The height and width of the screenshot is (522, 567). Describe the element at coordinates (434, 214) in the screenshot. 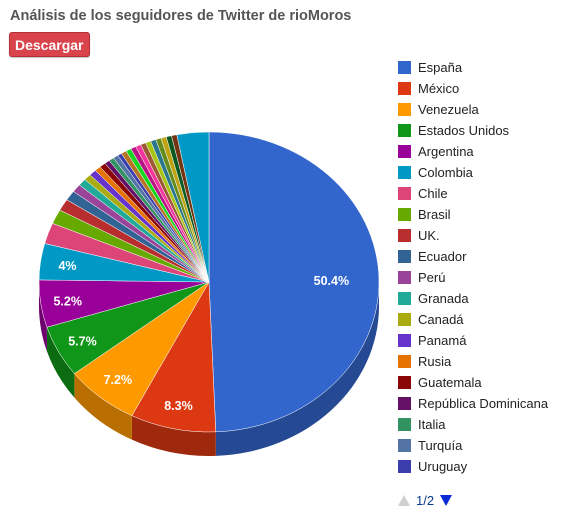

I see `legend-label: Brasil` at that location.